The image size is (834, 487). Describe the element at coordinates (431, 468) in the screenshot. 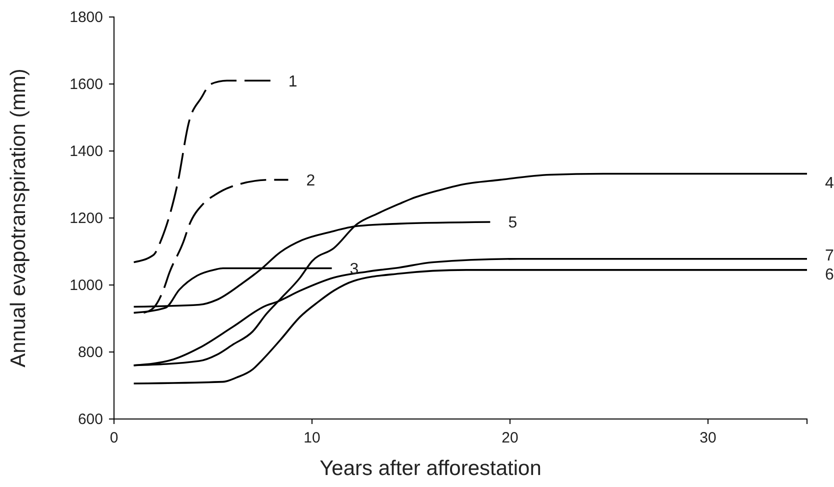

I see `x-axis-title: Years after afforestation` at that location.